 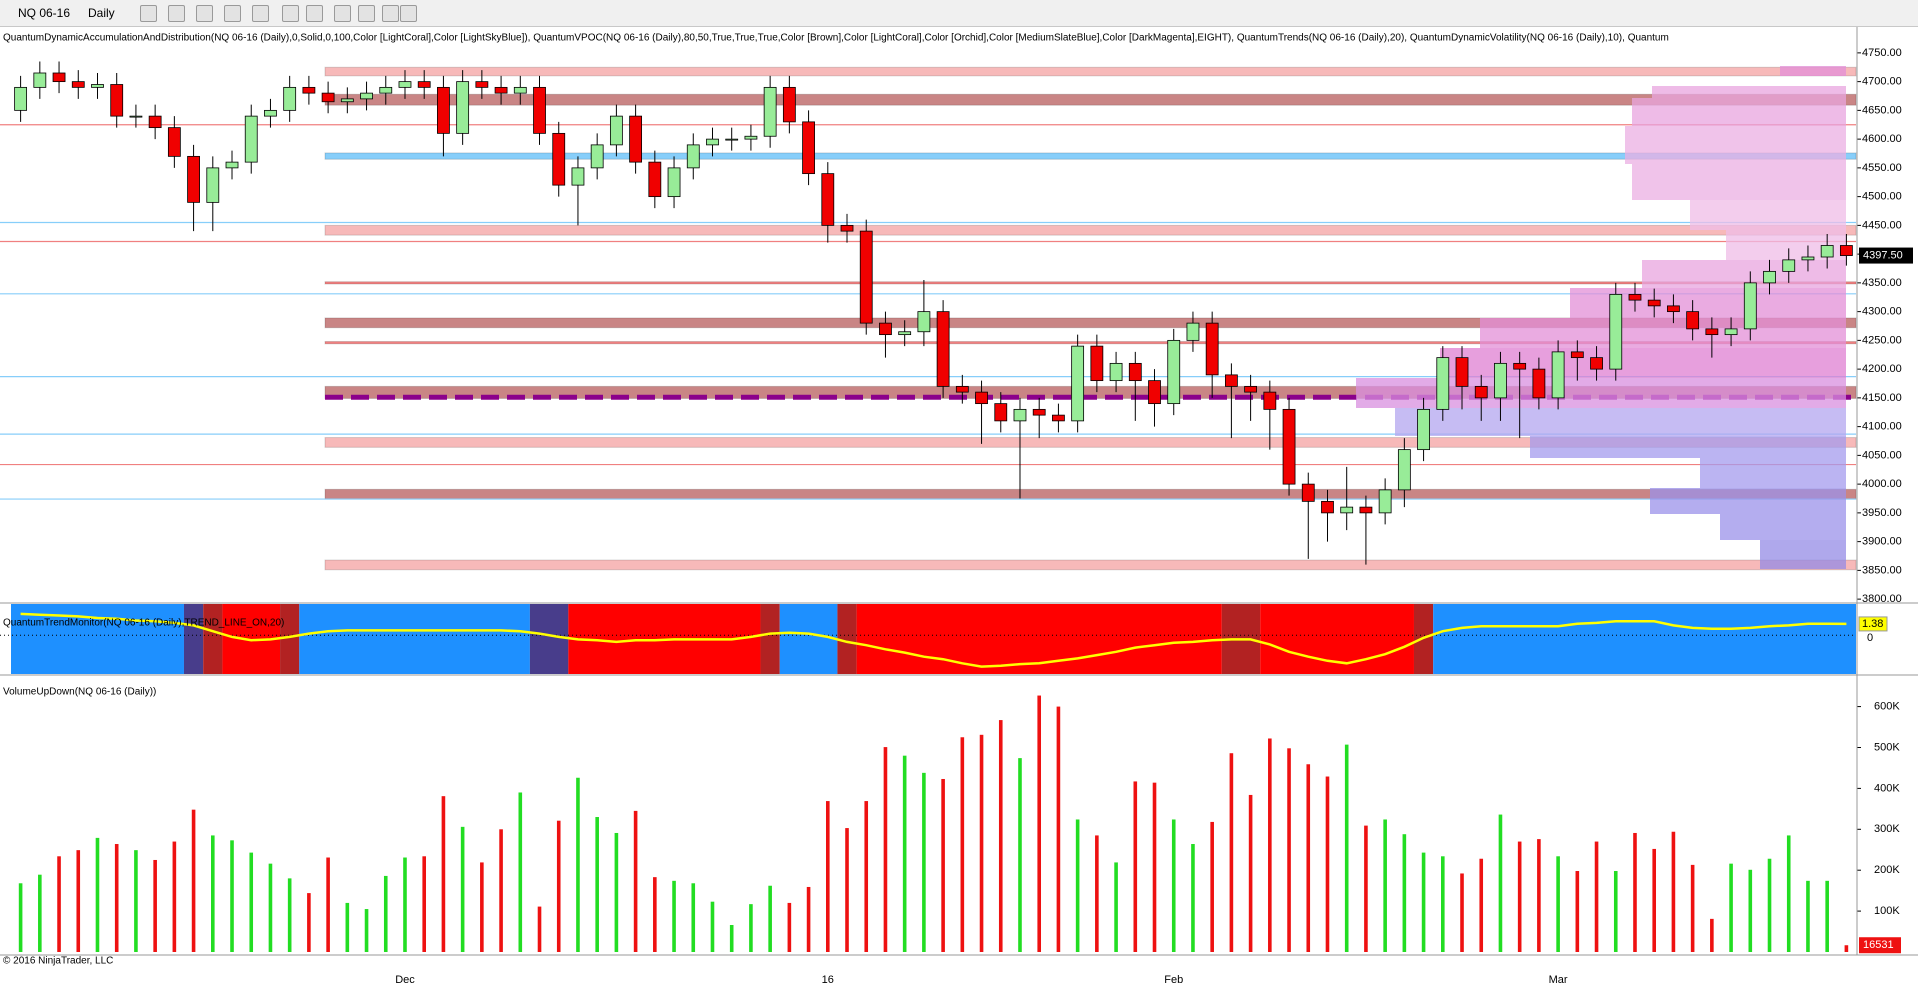 What do you see at coordinates (549, 639) in the screenshot?
I see `trend-segment` at bounding box center [549, 639].